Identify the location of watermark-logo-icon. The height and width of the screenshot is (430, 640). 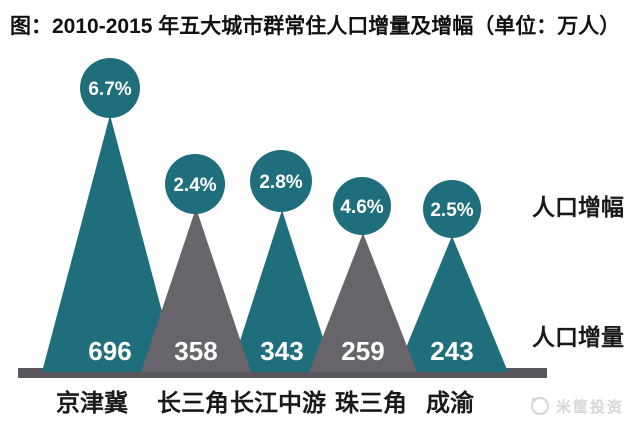
(540, 406).